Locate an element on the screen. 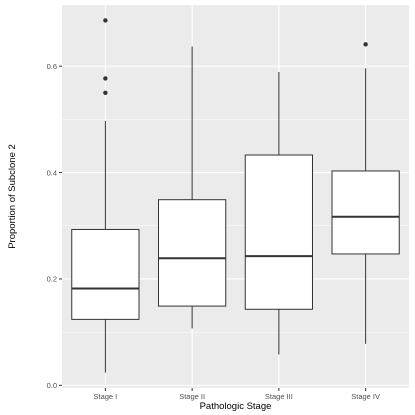  box-stage-iii is located at coordinates (278, 213).